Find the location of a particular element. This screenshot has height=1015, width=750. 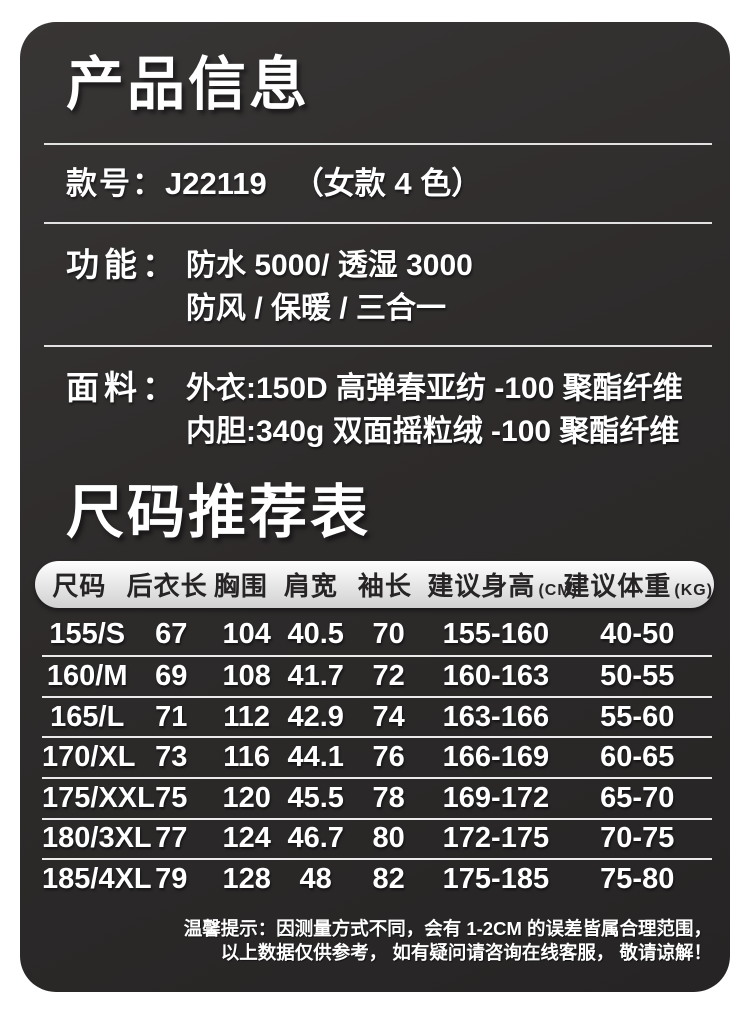

cell: 71 is located at coordinates (171, 716).